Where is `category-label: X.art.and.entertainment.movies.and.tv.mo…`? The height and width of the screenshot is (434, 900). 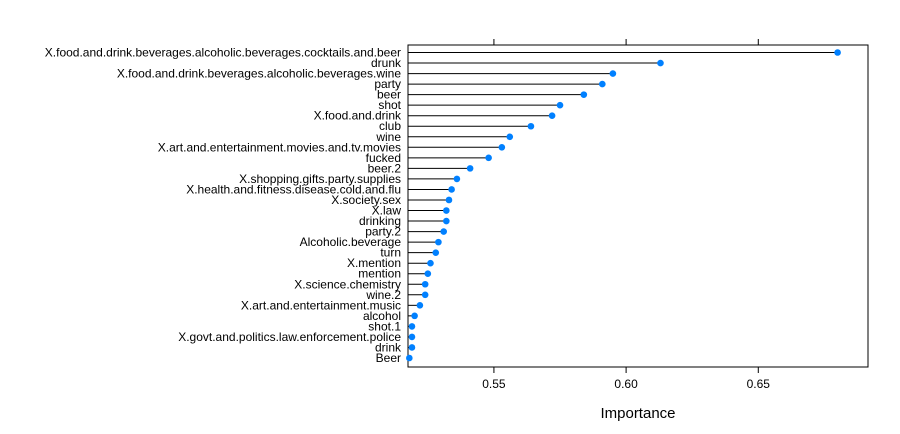 category-label: X.art.and.entertainment.movies.and.tv.mo… is located at coordinates (279, 147).